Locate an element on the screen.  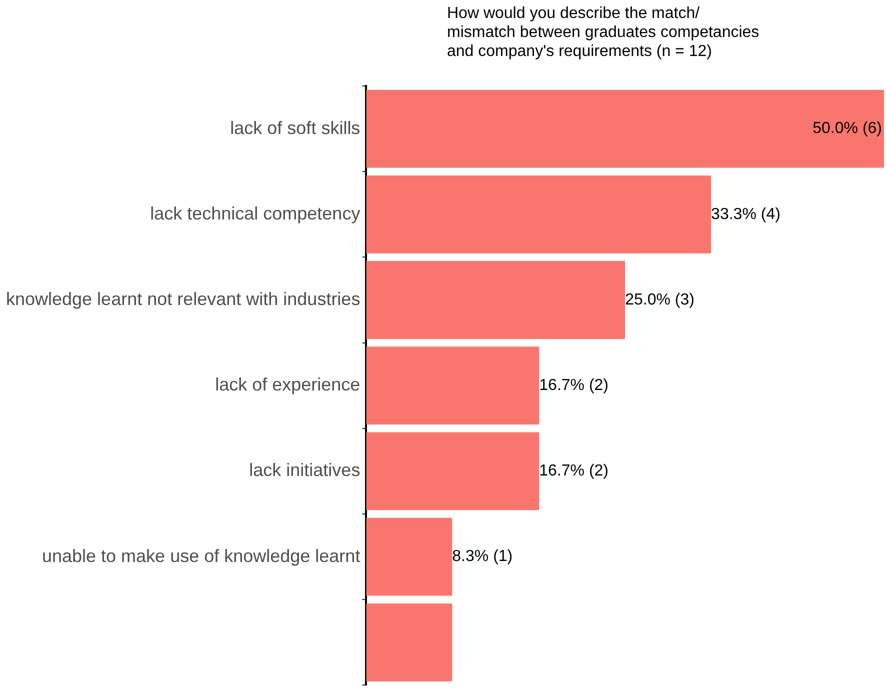
data-label: 50.0% (6) is located at coordinates (847, 129).